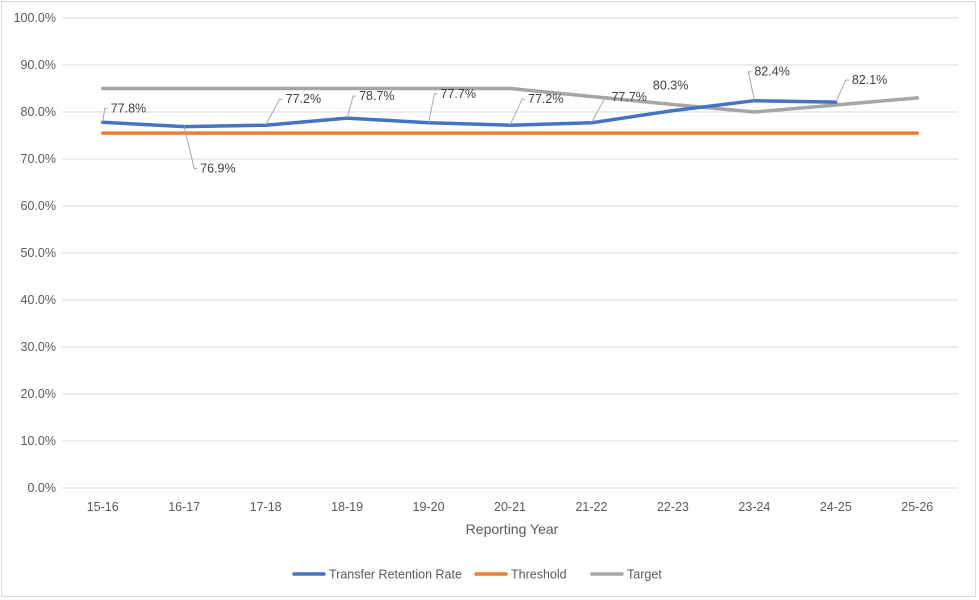 This screenshot has width=979, height=600. What do you see at coordinates (395, 575) in the screenshot?
I see `legend-label: Transfer Retention Rate` at bounding box center [395, 575].